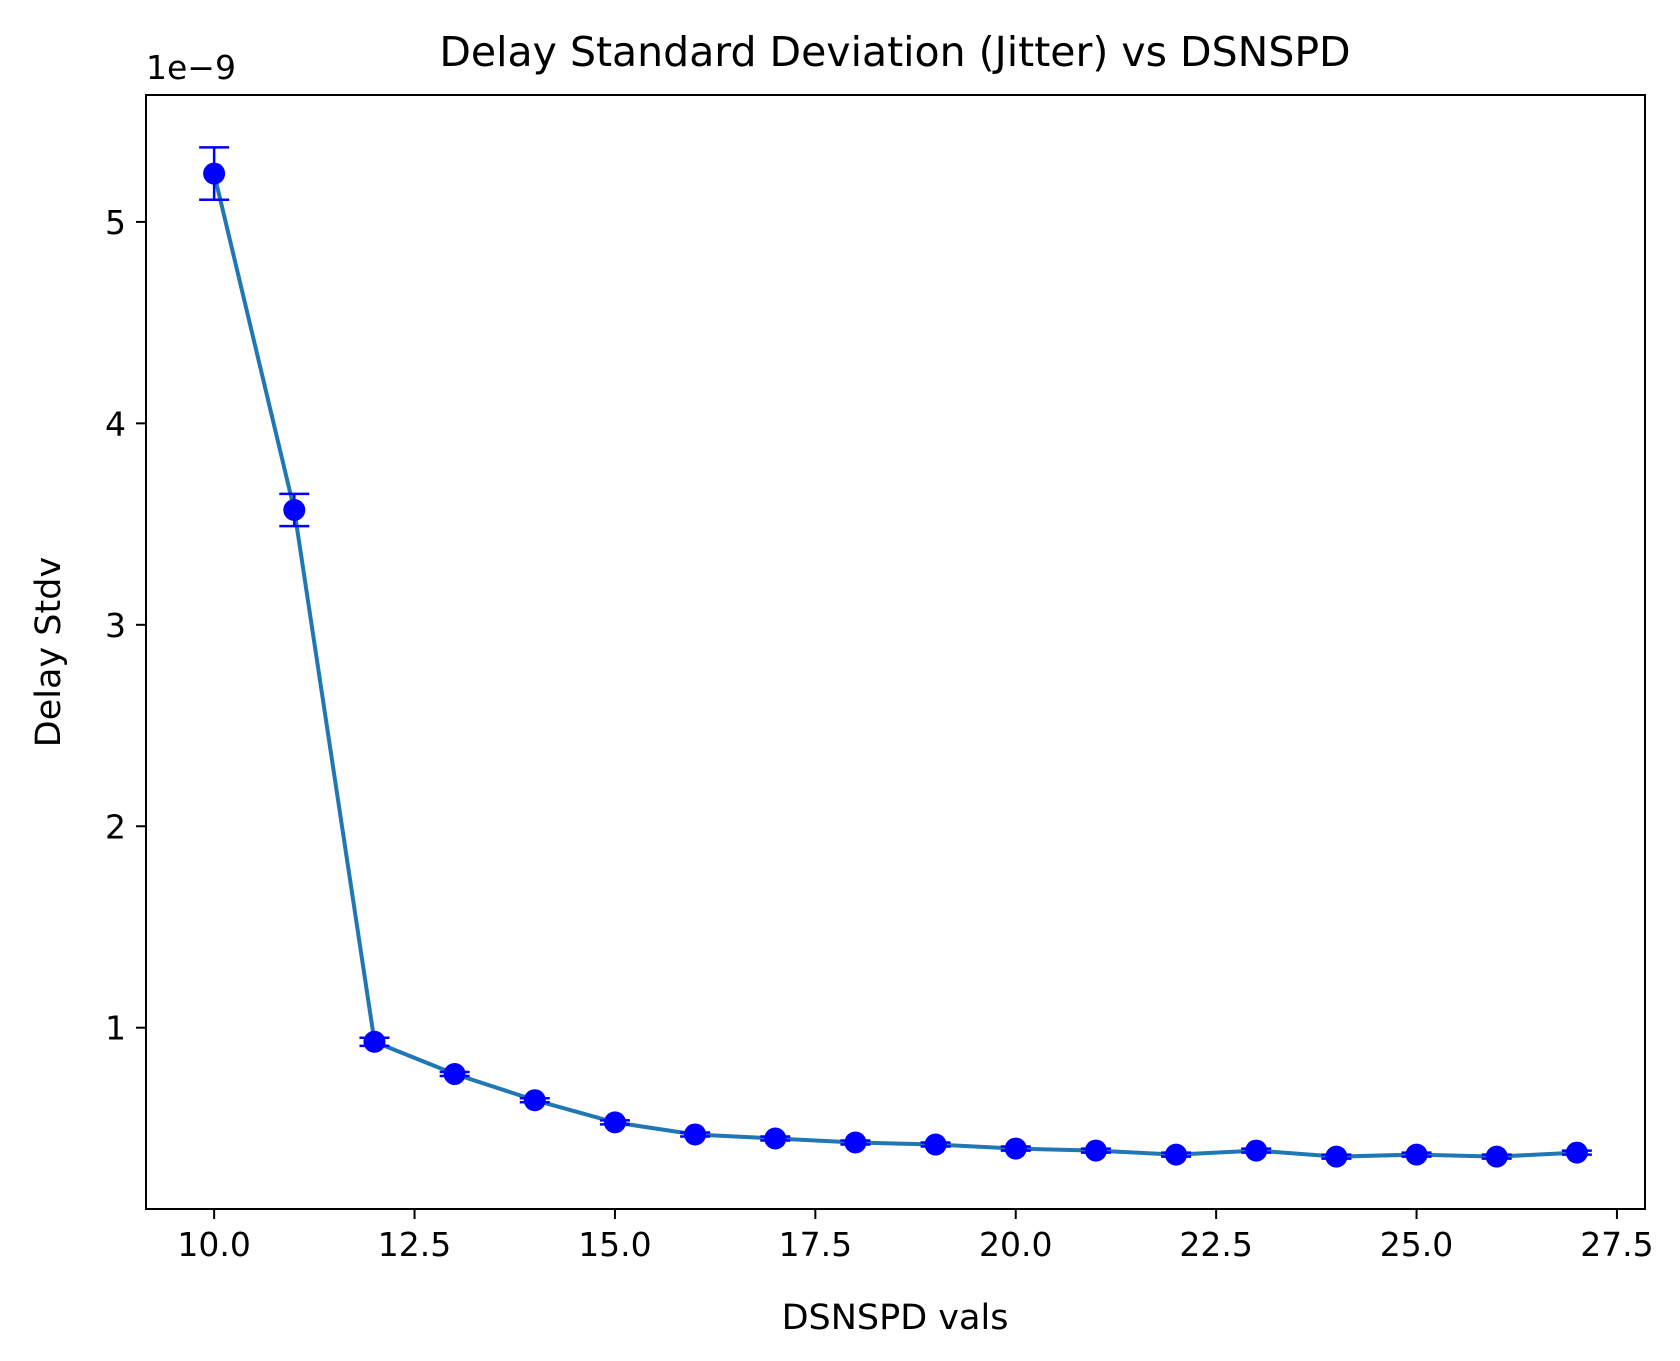 Image resolution: width=1680 pixels, height=1361 pixels. I want to click on x-axis-label: DSNSPD vals, so click(895, 1318).